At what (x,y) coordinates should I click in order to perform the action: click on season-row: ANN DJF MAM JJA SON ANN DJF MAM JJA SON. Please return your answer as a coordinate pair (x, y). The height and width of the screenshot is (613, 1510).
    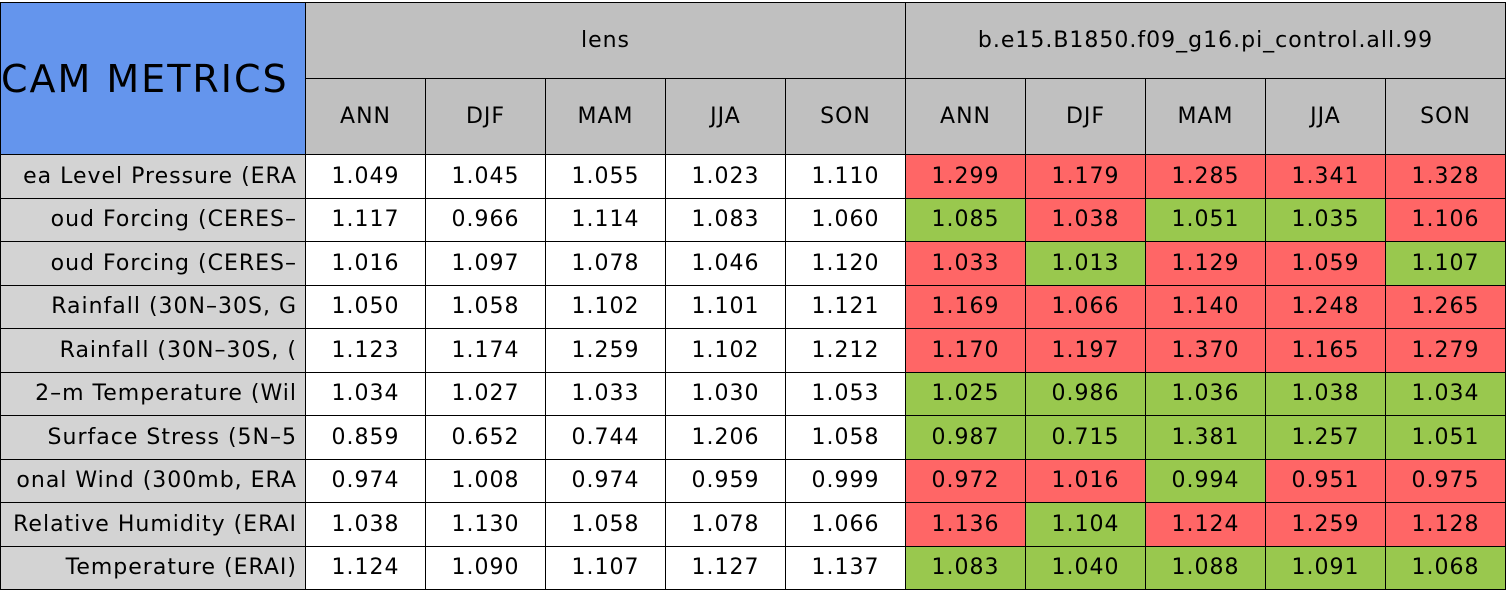
    Looking at the image, I should click on (753, 116).